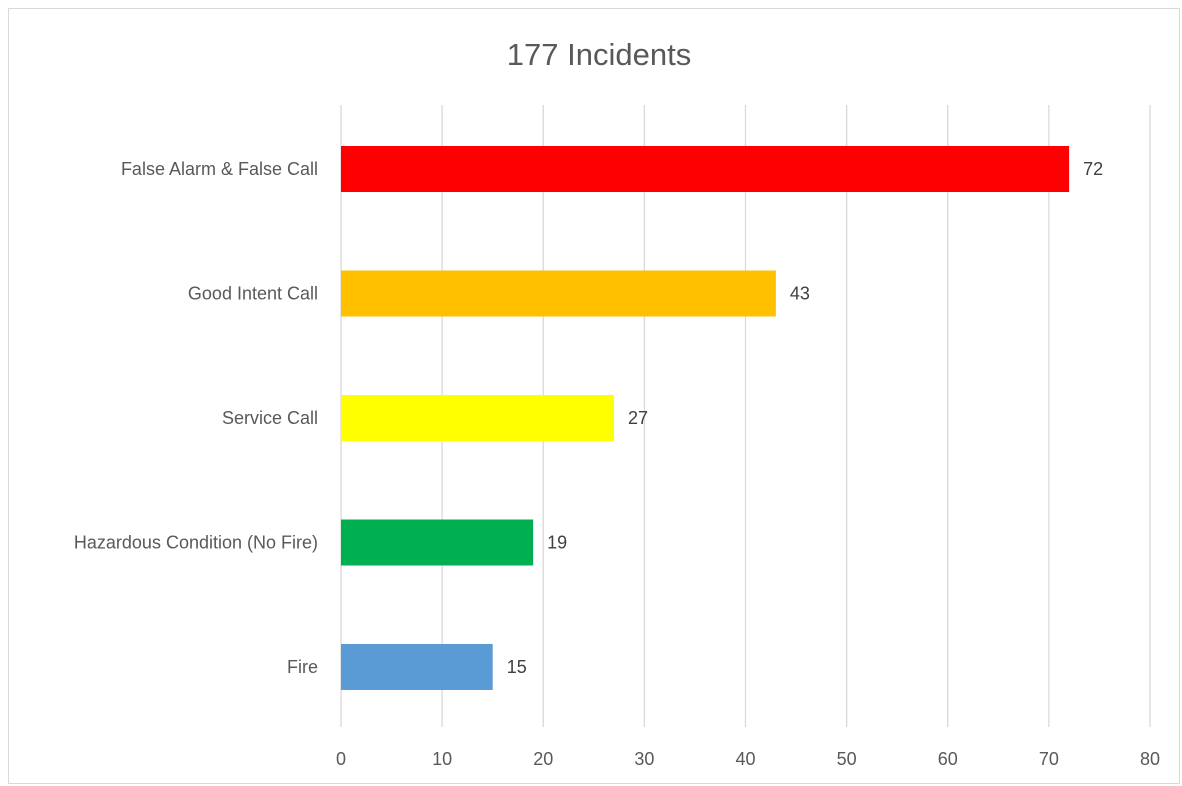  Describe the element at coordinates (196, 543) in the screenshot. I see `category-label: Hazardous Condition (No Fire)` at that location.